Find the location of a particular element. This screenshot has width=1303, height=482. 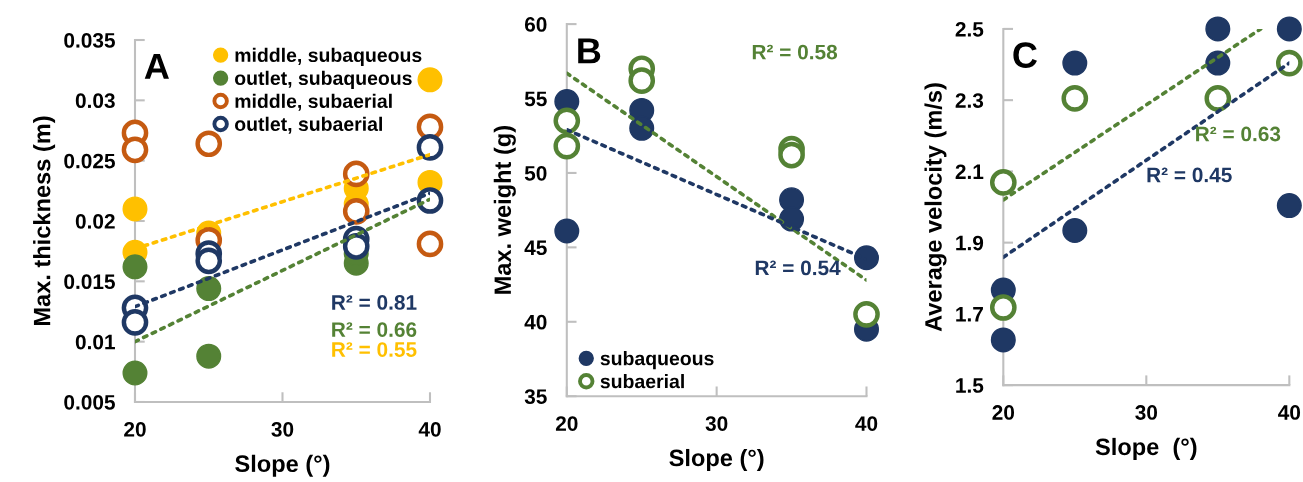

y-tick-label: 45 is located at coordinates (535, 248).